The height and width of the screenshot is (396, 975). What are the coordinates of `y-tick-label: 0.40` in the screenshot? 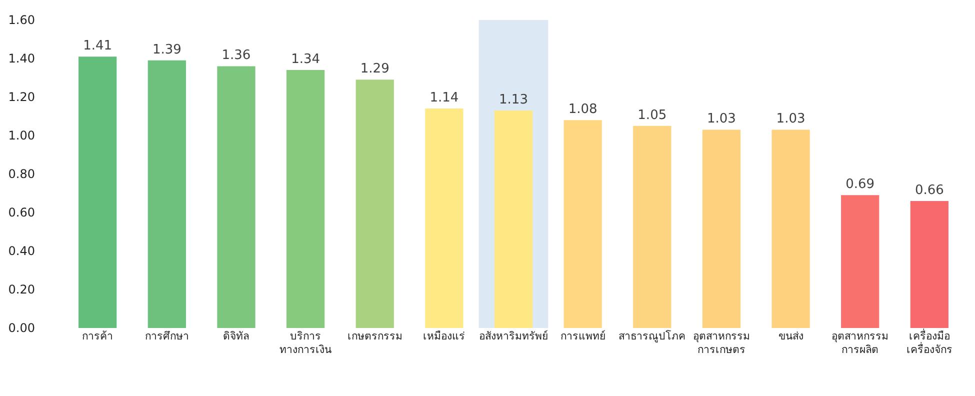 It's located at (21, 251).